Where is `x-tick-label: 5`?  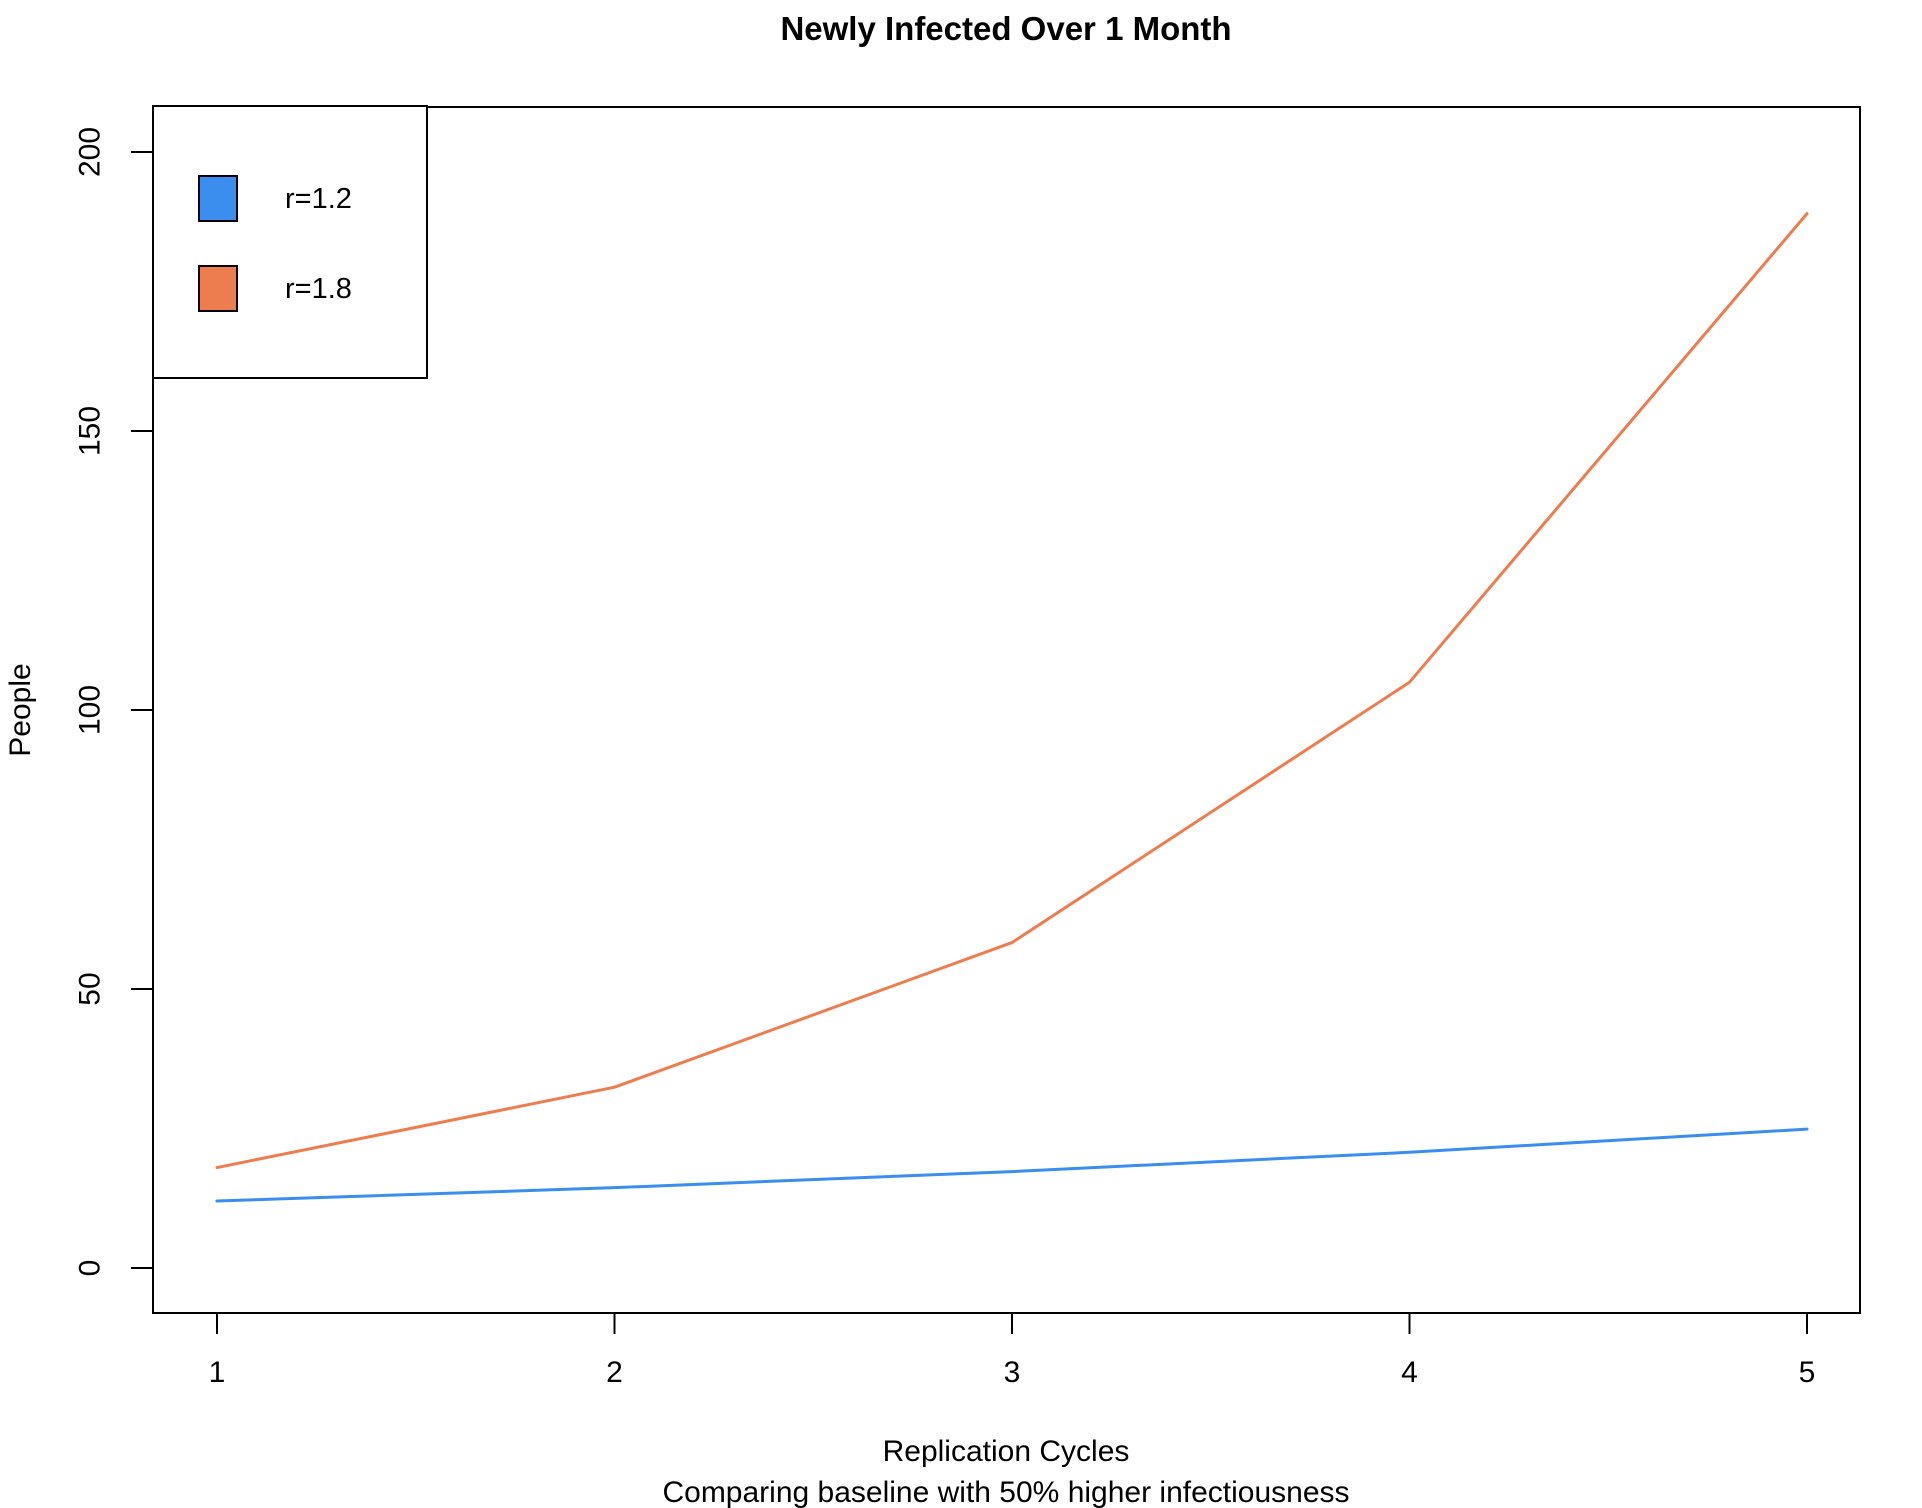 x-tick-label: 5 is located at coordinates (1807, 1372).